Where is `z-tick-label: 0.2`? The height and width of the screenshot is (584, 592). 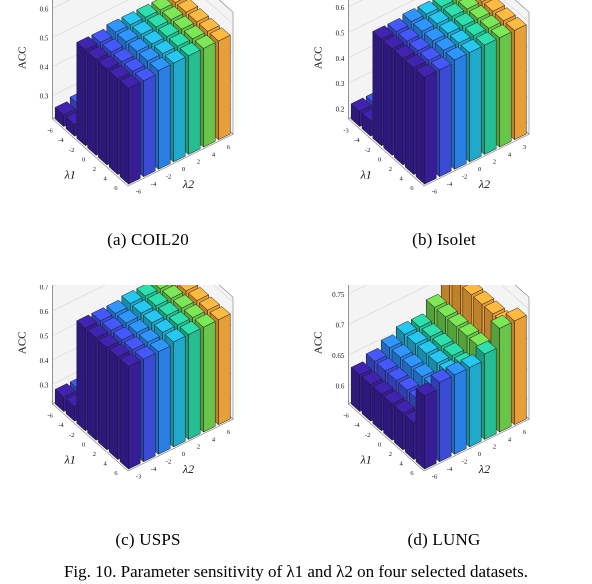
z-tick-label: 0.2 is located at coordinates (340, 110).